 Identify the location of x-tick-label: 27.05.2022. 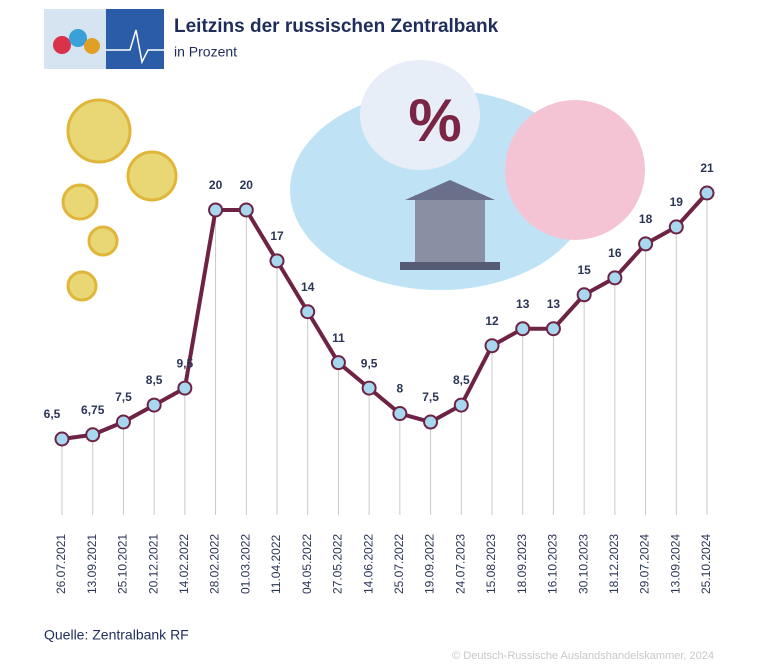
(338, 564).